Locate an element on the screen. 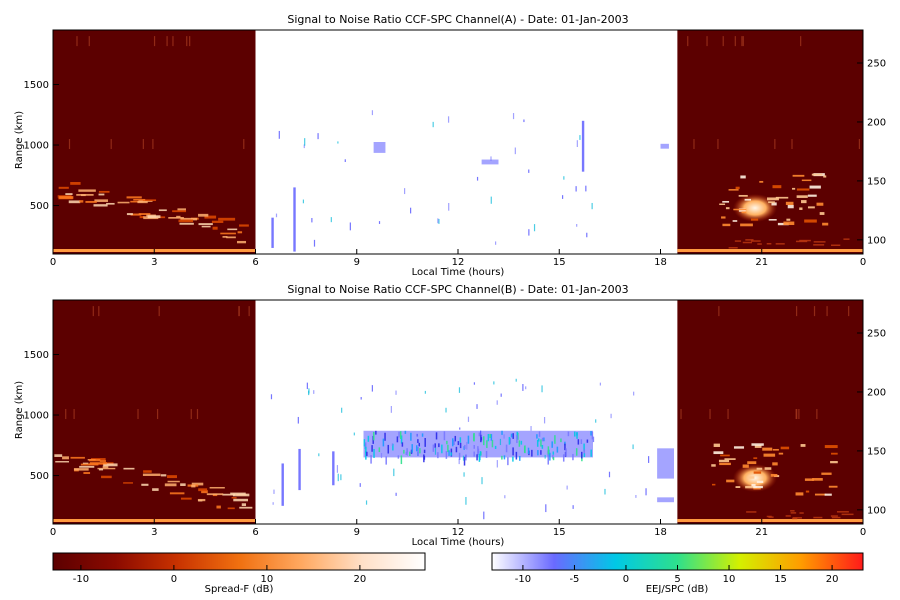  colorbar-spread-f-label: Spread-F (dB) is located at coordinates (239, 589).